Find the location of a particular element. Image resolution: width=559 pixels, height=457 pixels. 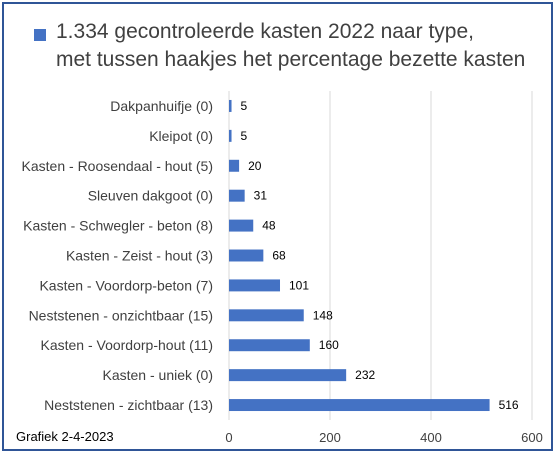

data-label: 516 is located at coordinates (509, 405).